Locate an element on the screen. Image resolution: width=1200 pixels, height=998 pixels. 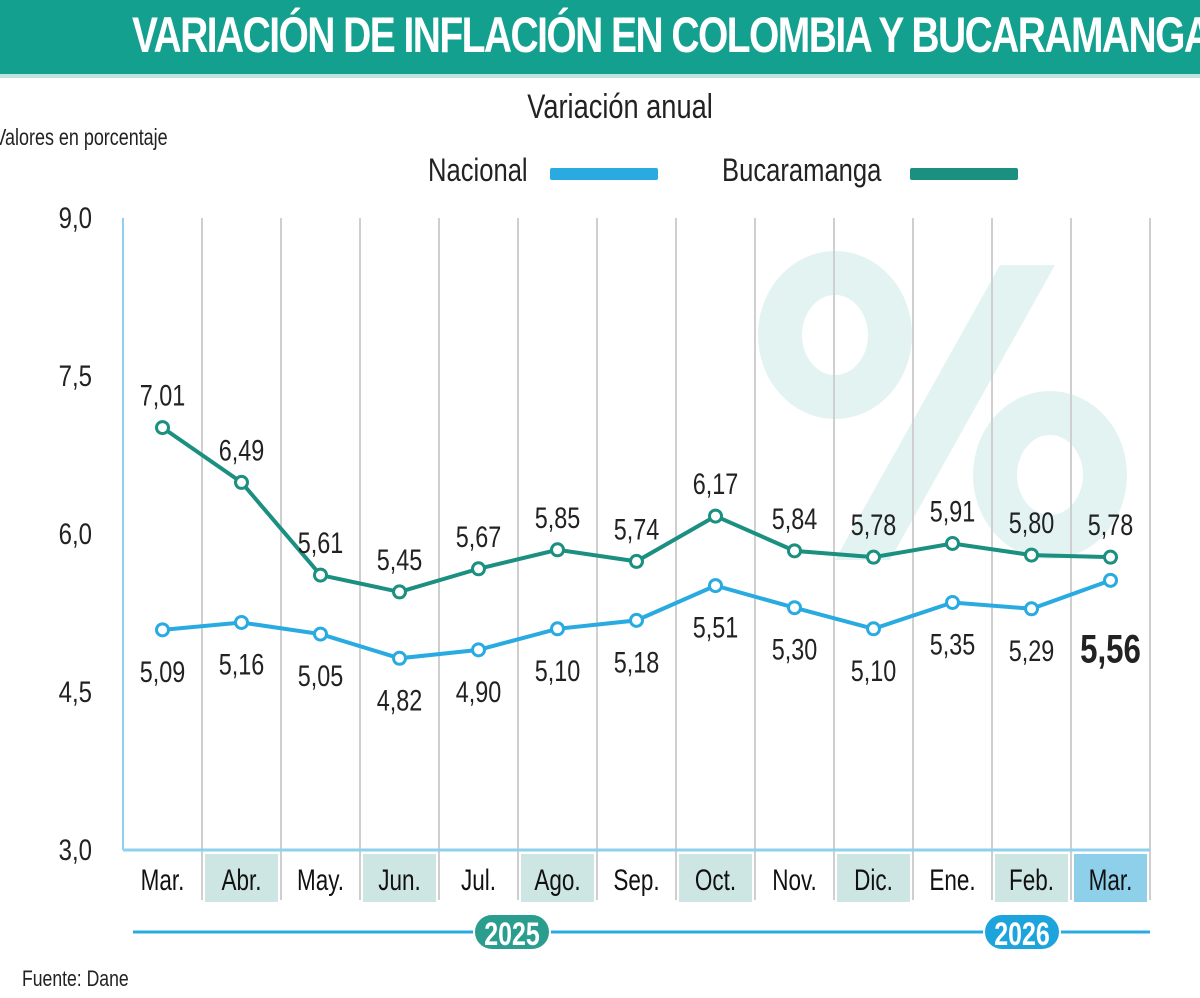
legend-nacional-swatch is located at coordinates (604, 174).